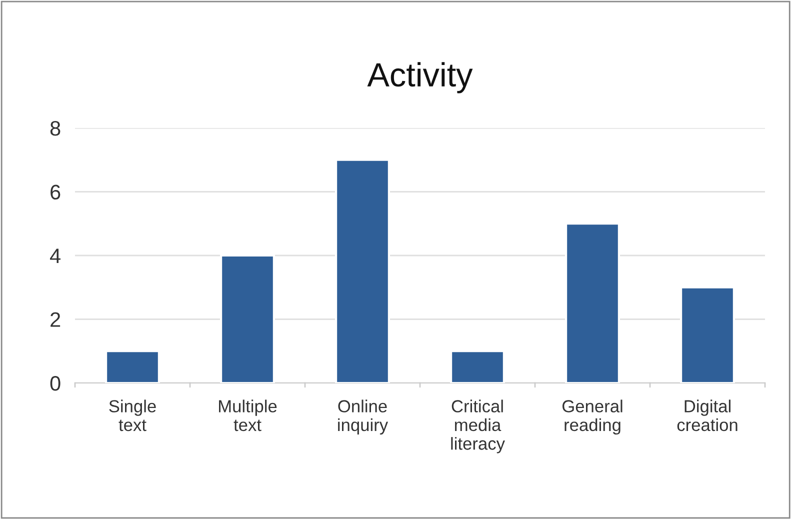 The image size is (792, 519). What do you see at coordinates (478, 427) in the screenshot?
I see `x-tick-label: Critical media literacy` at bounding box center [478, 427].